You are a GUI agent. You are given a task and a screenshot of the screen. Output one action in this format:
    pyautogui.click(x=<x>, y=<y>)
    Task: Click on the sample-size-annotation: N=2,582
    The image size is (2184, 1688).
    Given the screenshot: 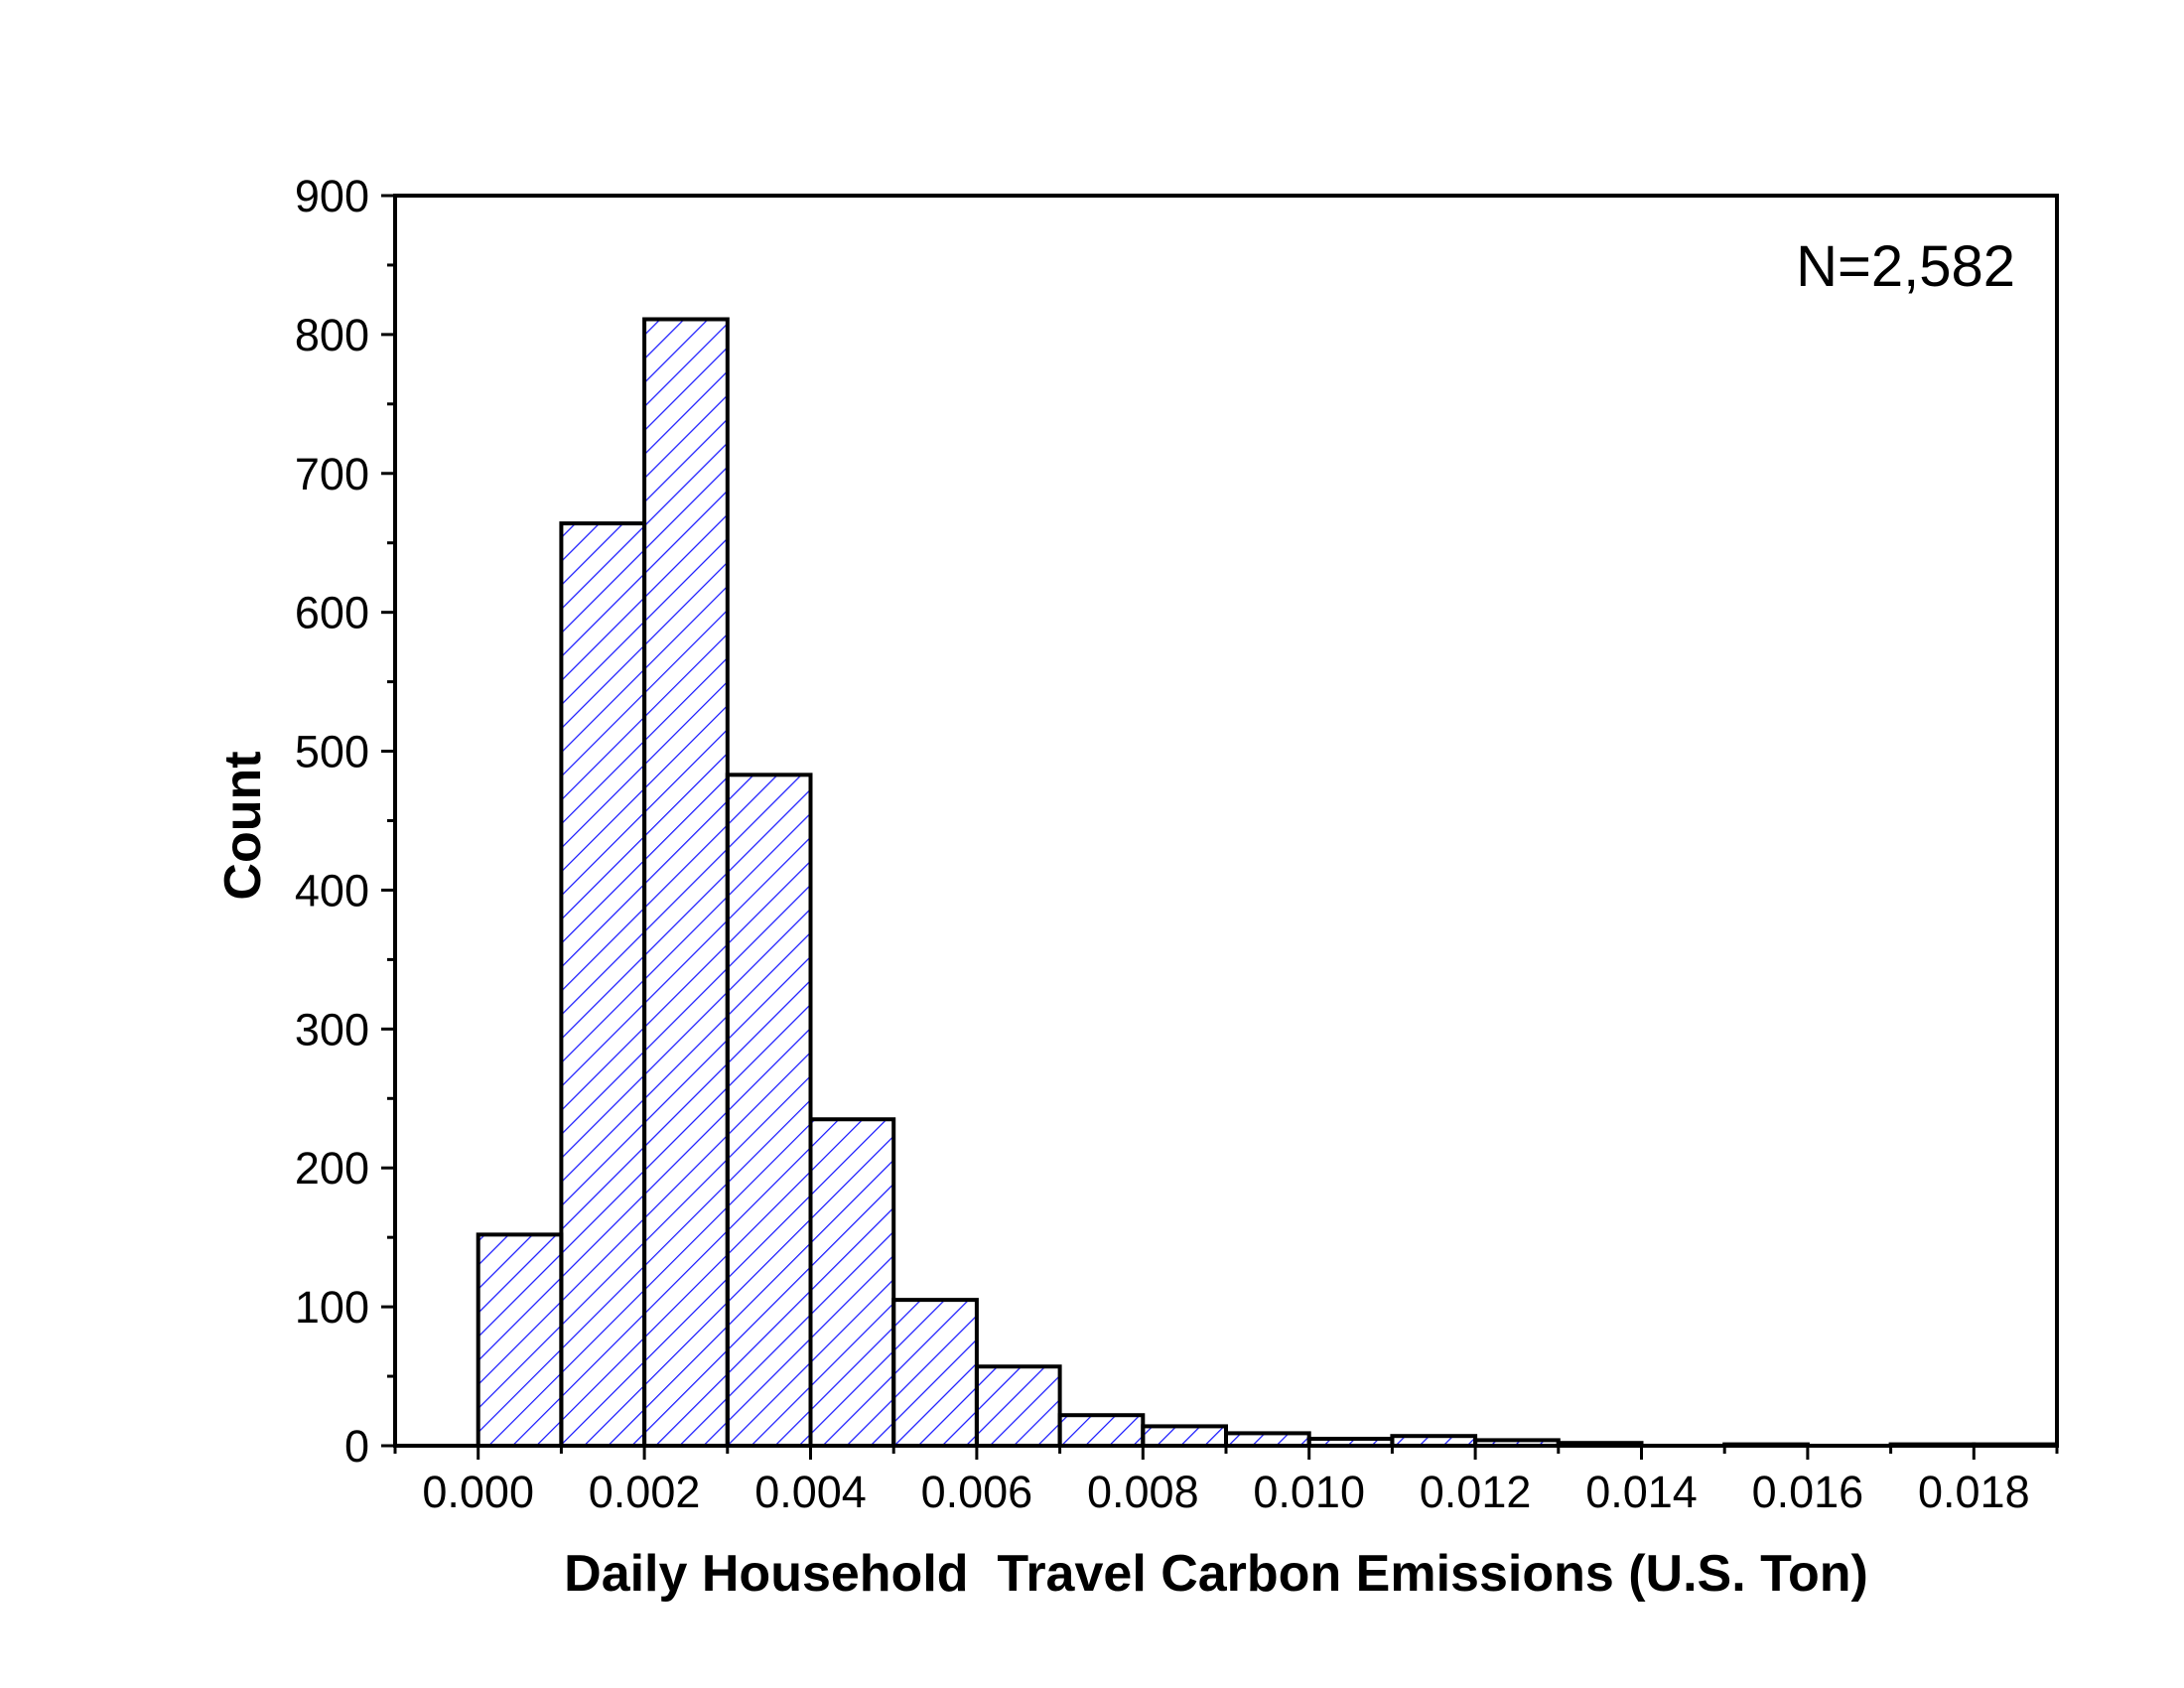 What is the action you would take?
    pyautogui.click(x=1905, y=266)
    